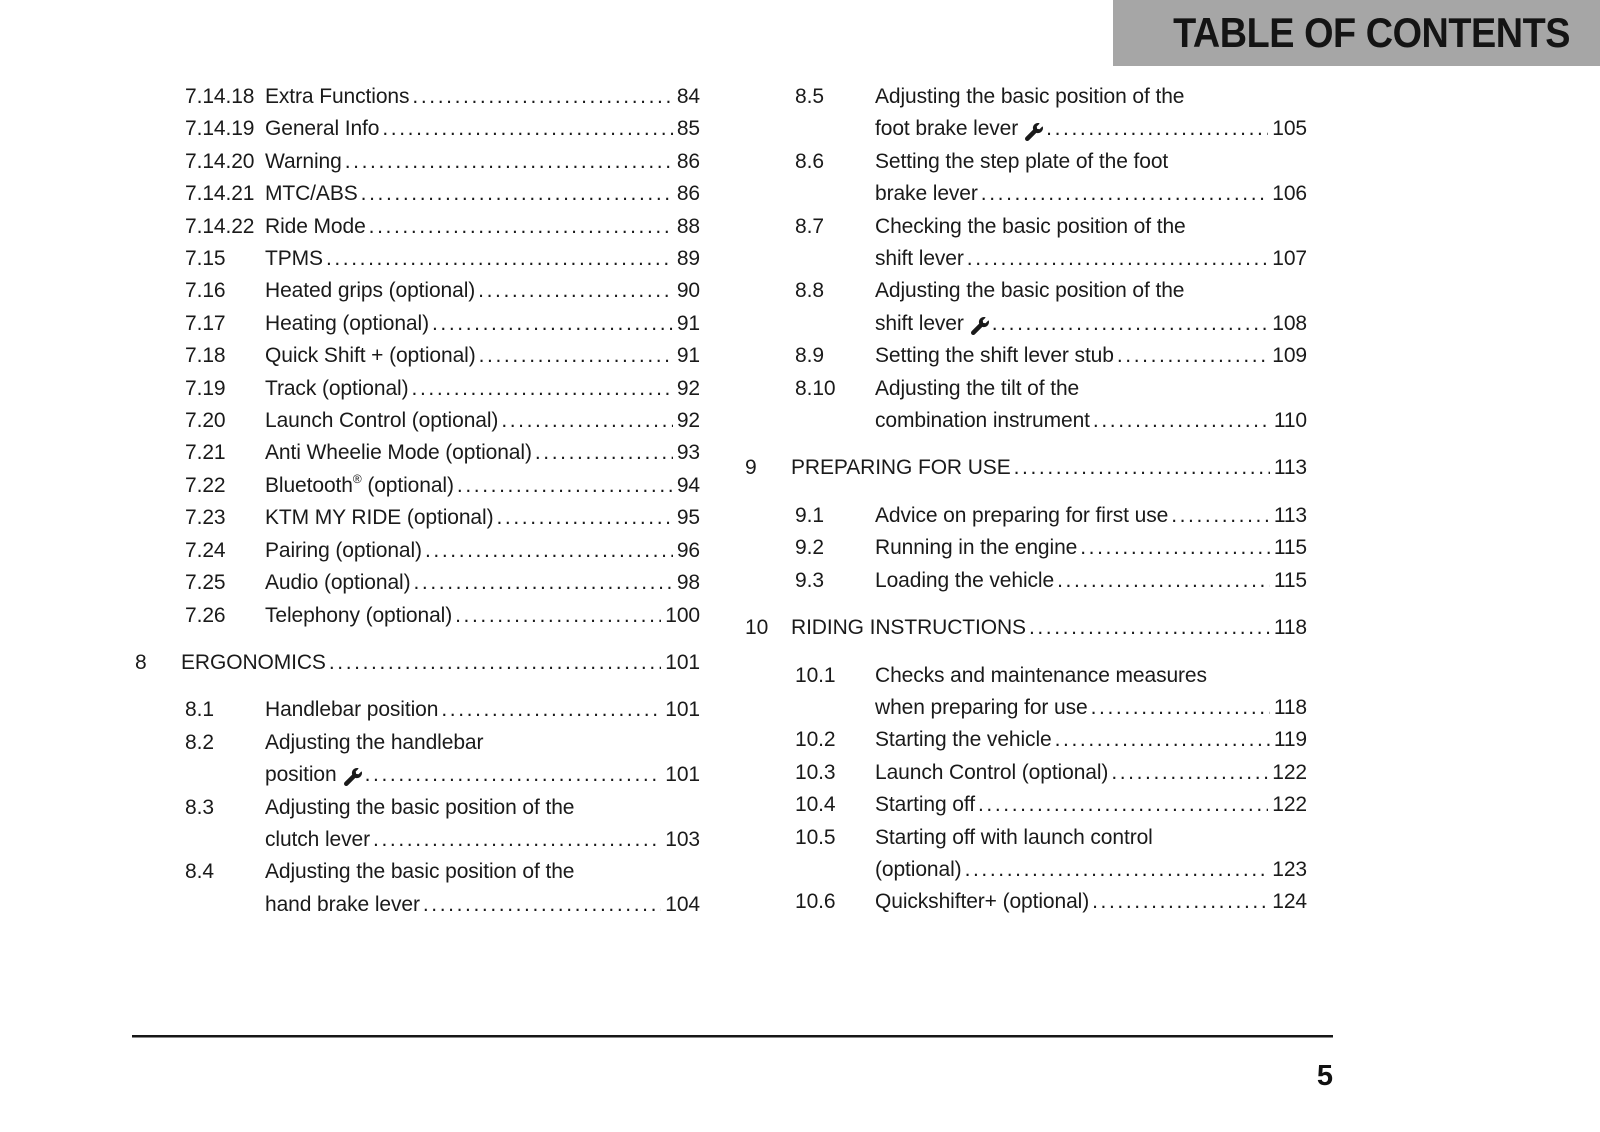 The image size is (1600, 1132). What do you see at coordinates (294, 259) in the screenshot?
I see `toc-entry-title: TPMS` at bounding box center [294, 259].